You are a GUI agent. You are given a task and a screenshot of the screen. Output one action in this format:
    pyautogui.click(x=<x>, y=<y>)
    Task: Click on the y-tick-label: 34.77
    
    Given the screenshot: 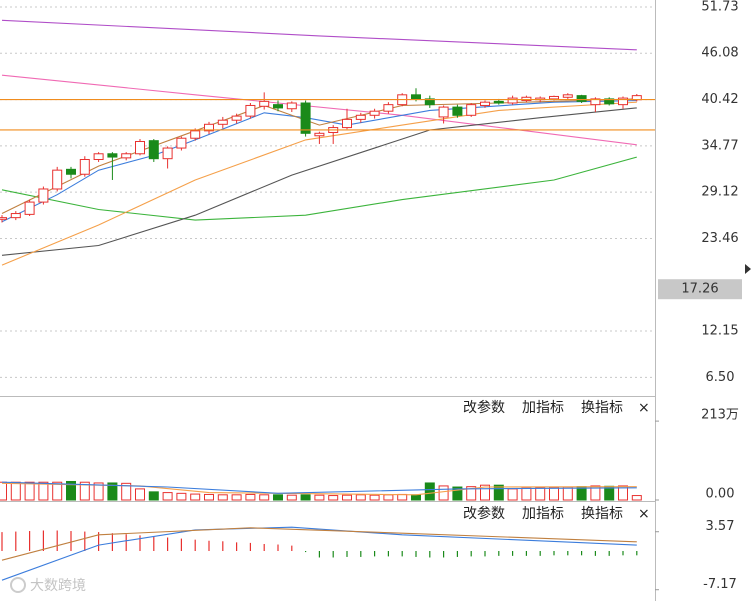 What is the action you would take?
    pyautogui.click(x=719, y=145)
    